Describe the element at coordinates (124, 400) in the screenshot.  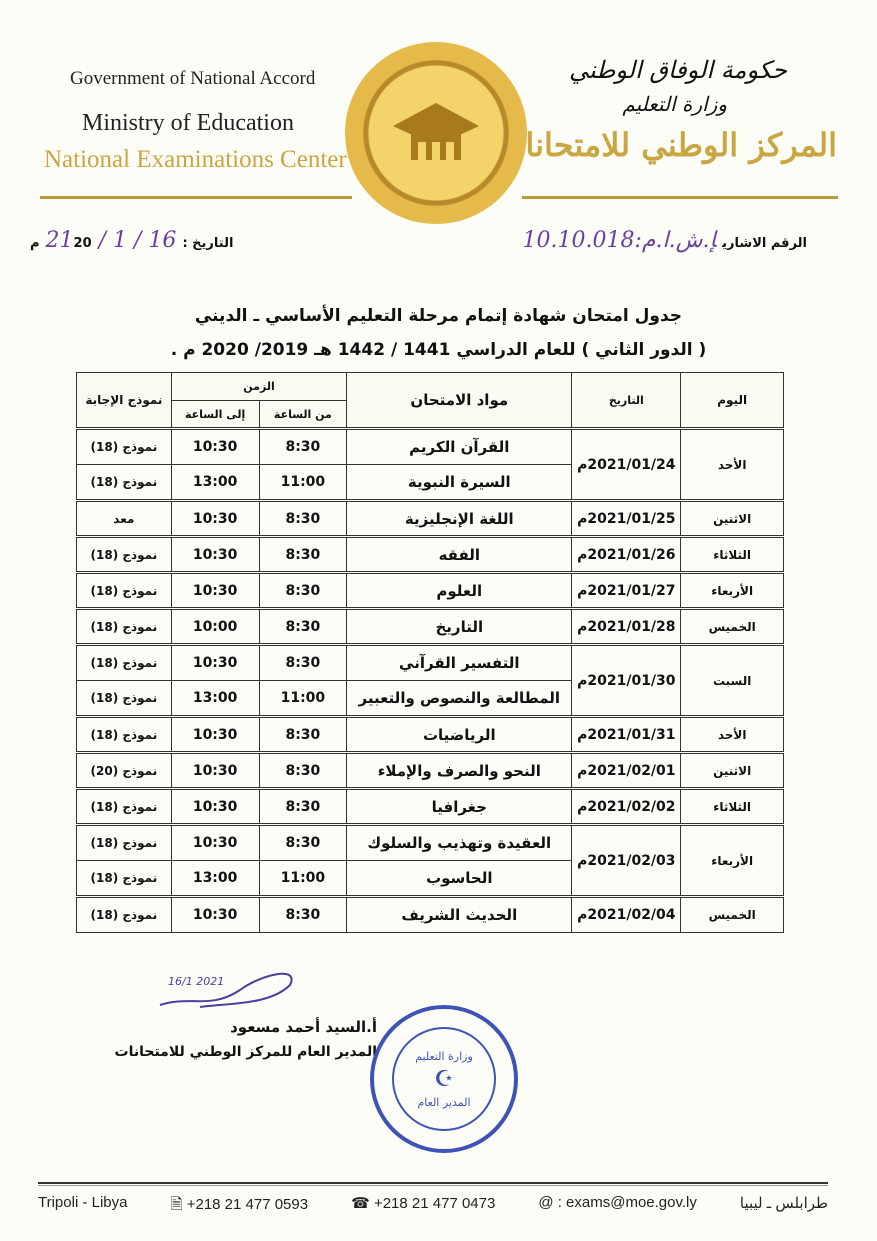
I see `header-model: نموذج الإجابة` at that location.